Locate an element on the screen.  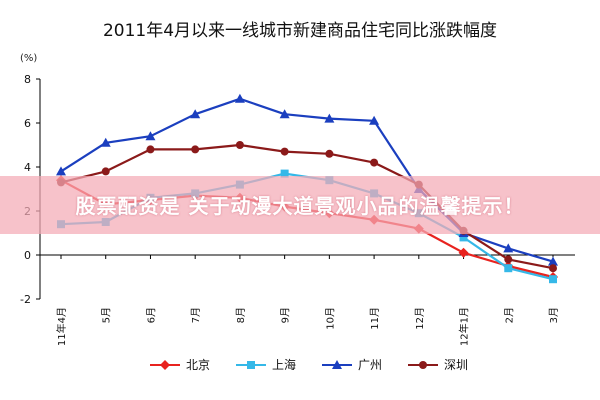
x-tick-label: 3月 is located at coordinates (554, 315).